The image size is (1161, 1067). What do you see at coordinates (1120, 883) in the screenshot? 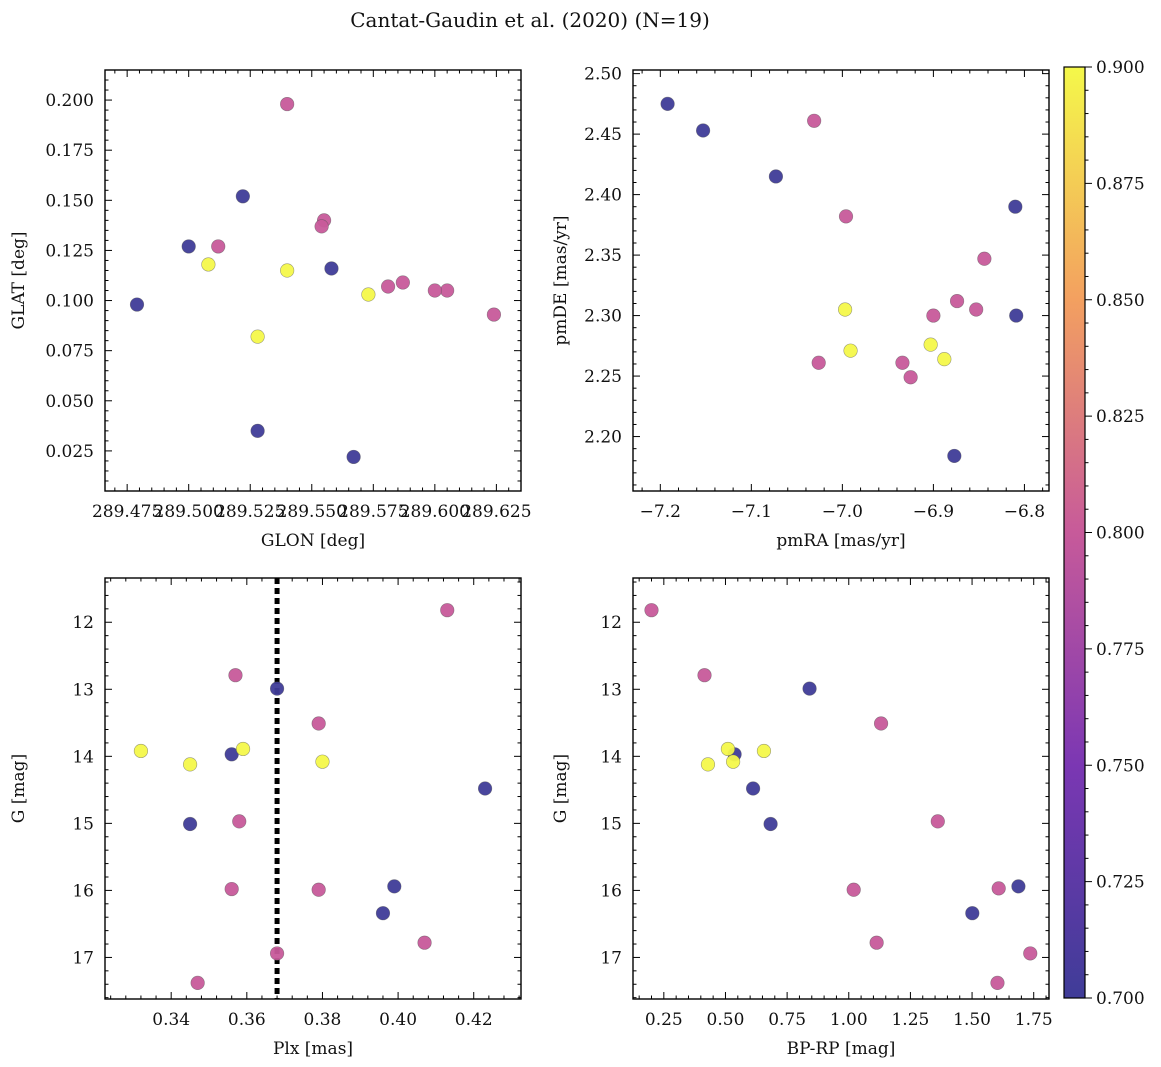
I see `colorbar-tick-label: 0.725` at bounding box center [1120, 883].